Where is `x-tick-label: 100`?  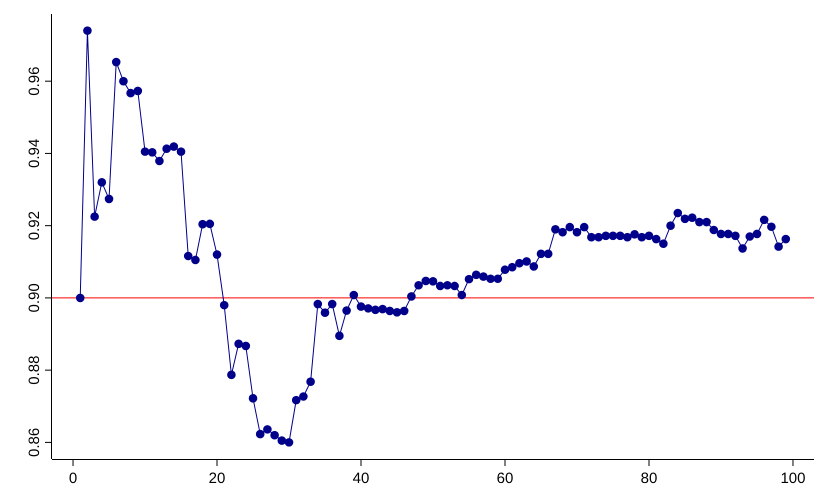 x-tick-label: 100 is located at coordinates (793, 478).